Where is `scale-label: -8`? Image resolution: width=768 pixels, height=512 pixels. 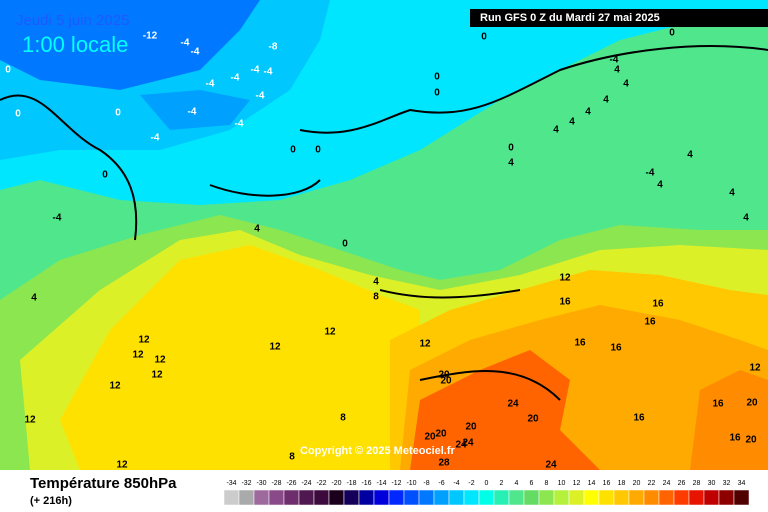
scale-label: -8 is located at coordinates (426, 483).